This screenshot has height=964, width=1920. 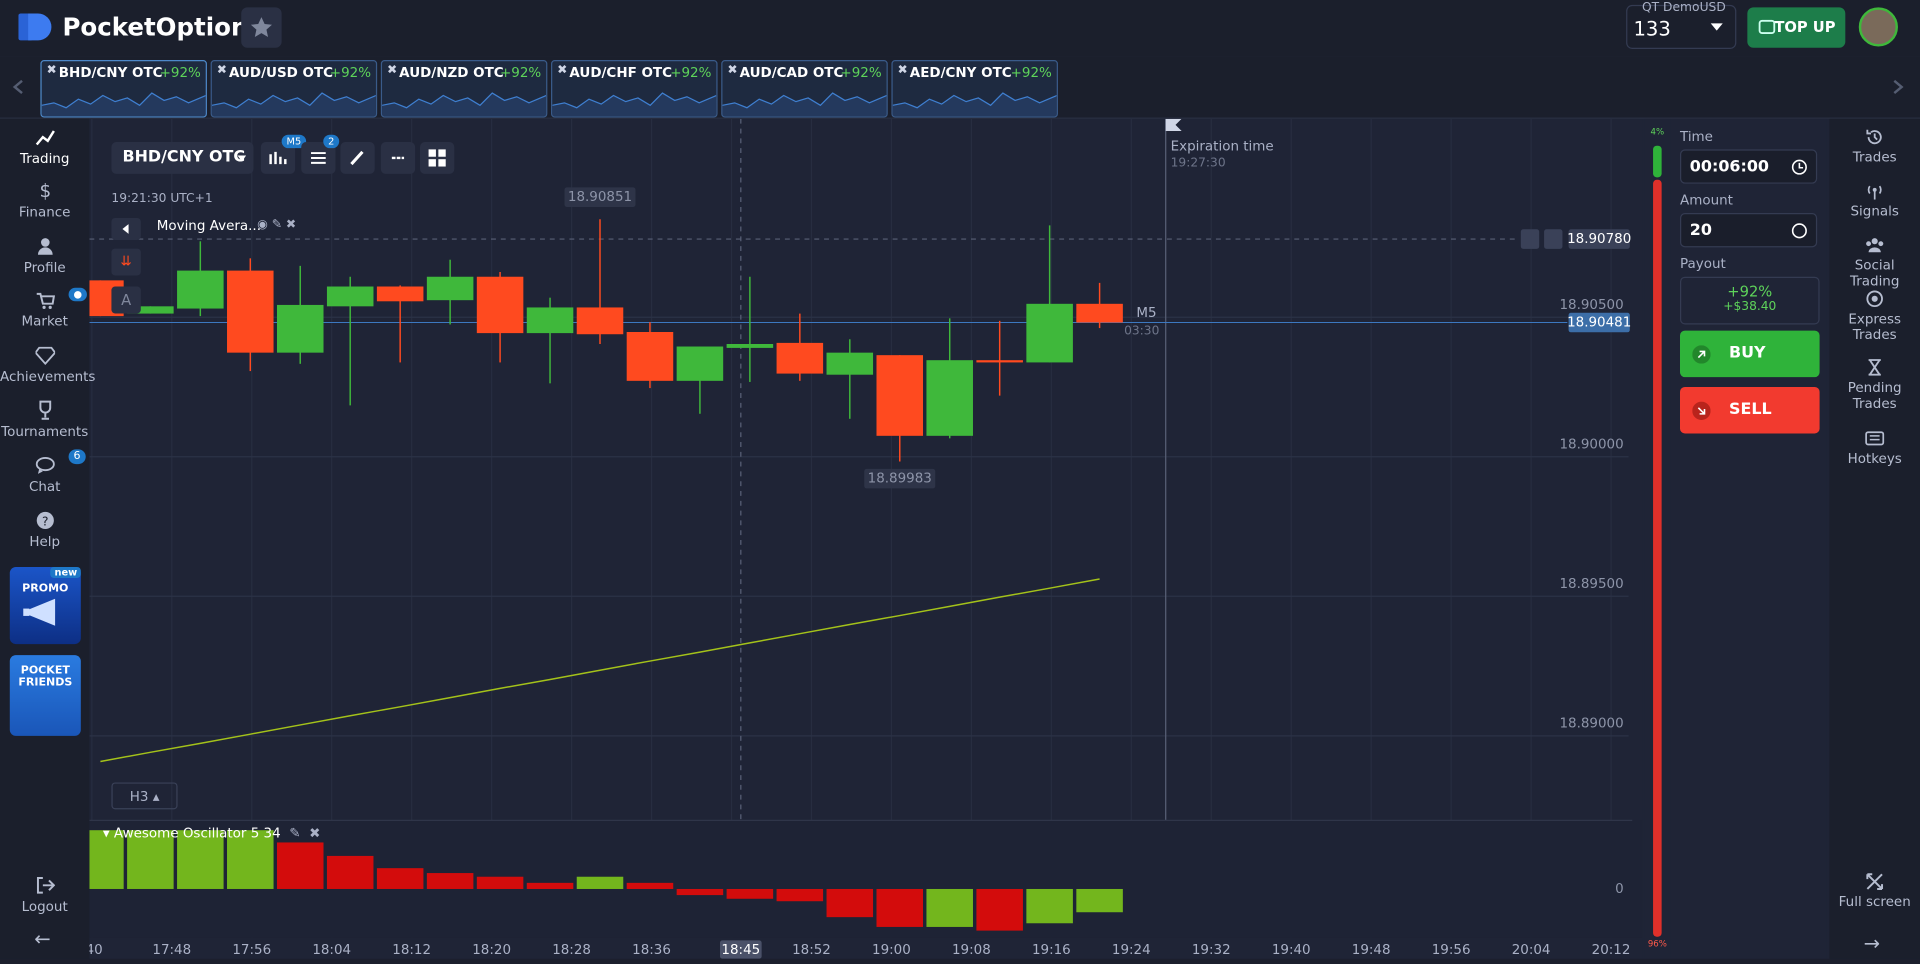 What do you see at coordinates (1796, 27) in the screenshot?
I see `top-up-button: TOP UP` at bounding box center [1796, 27].